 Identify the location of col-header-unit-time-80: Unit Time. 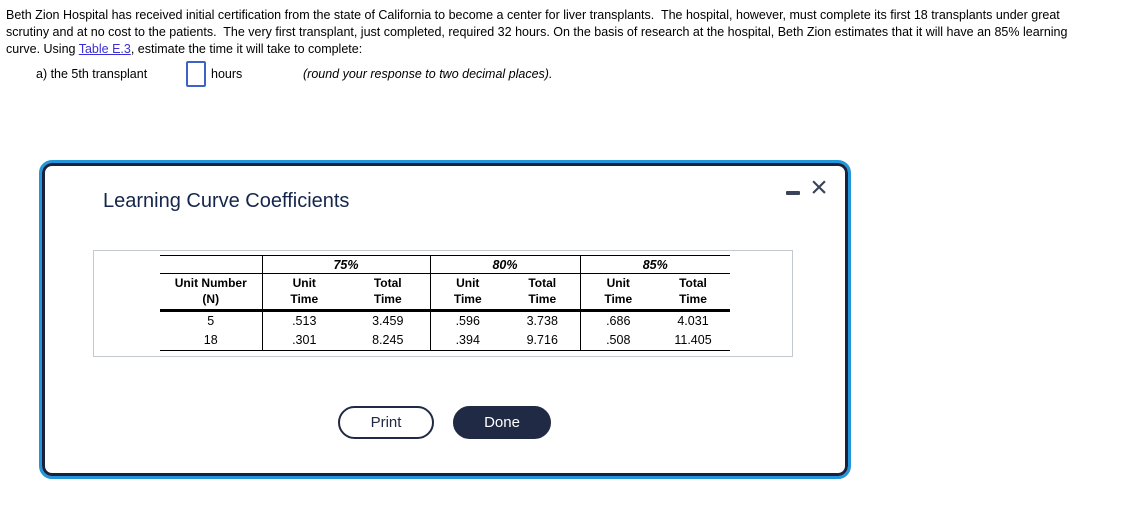
(467, 292).